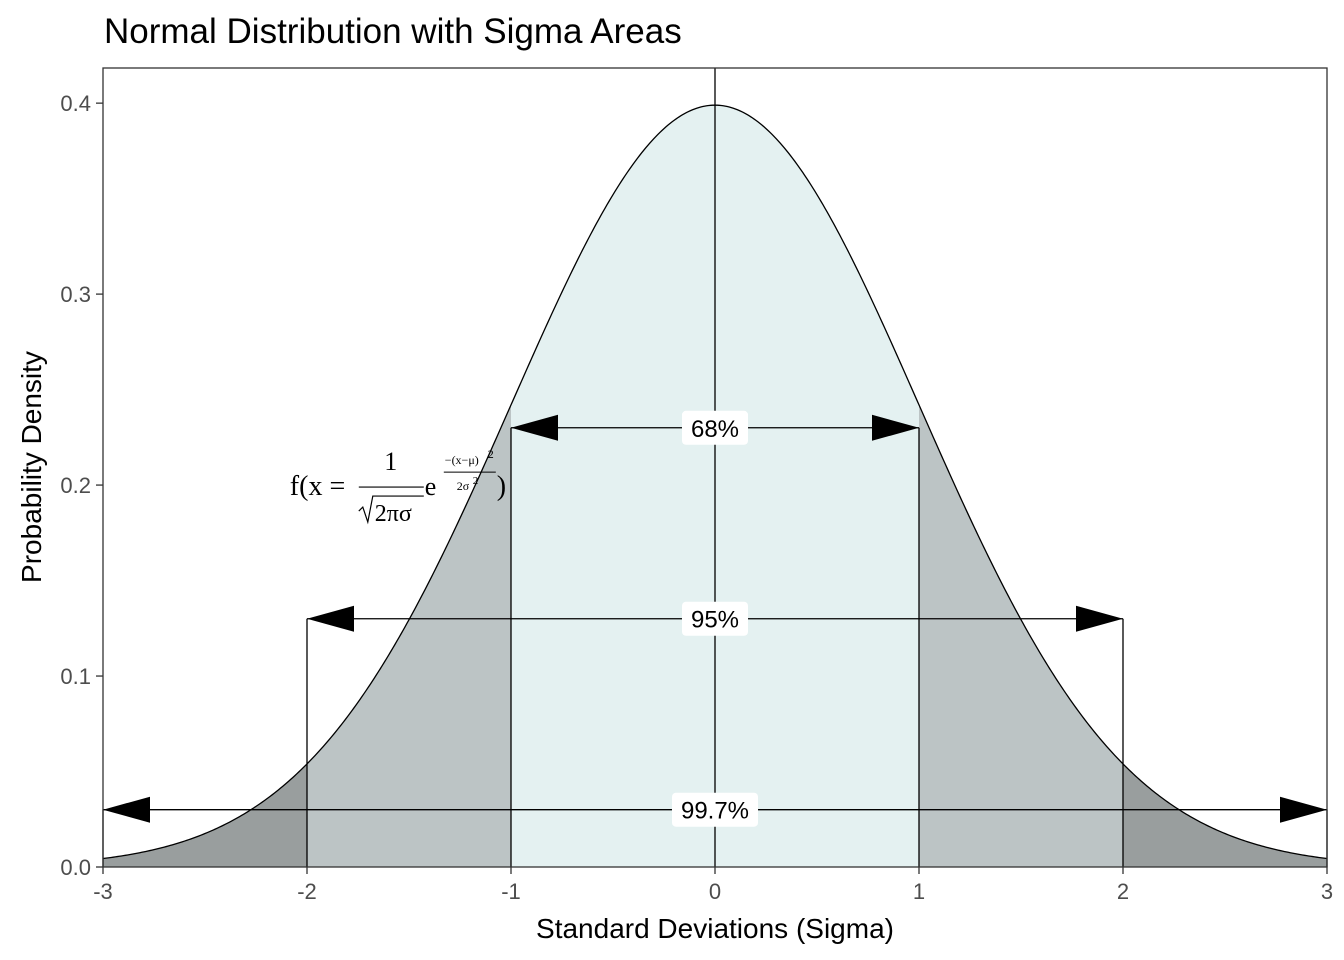 The image size is (1344, 960). I want to click on y-tick-label: 0.4, so click(75, 103).